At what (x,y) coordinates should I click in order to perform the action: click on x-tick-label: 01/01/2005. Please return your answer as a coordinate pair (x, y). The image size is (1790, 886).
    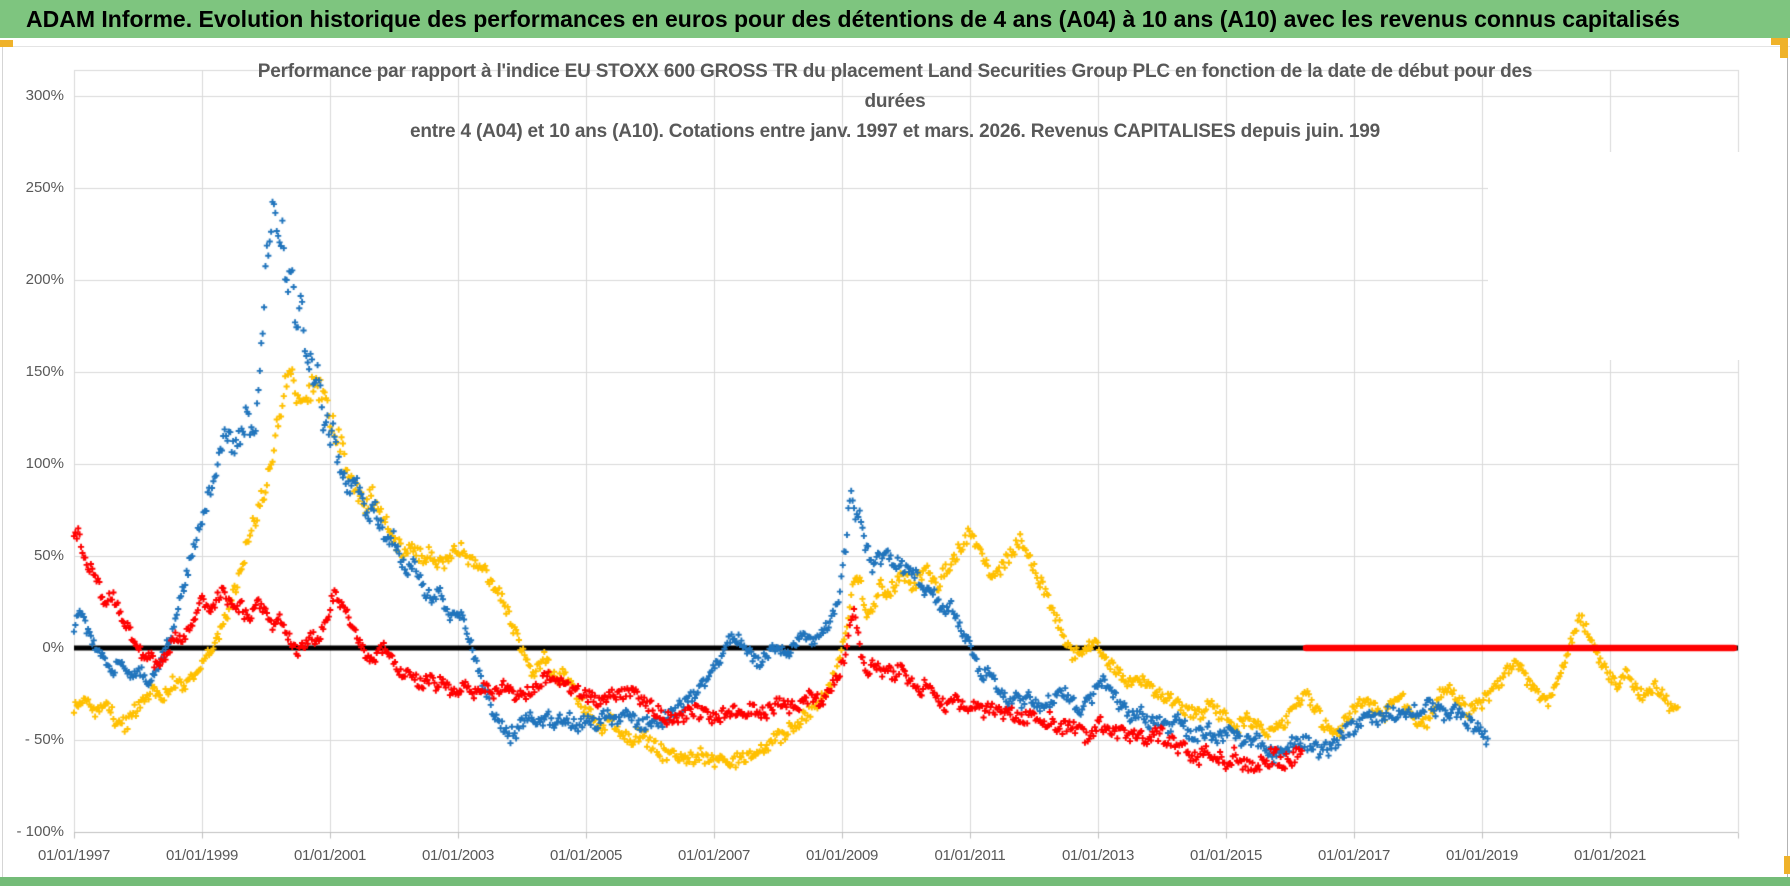
    Looking at the image, I should click on (586, 855).